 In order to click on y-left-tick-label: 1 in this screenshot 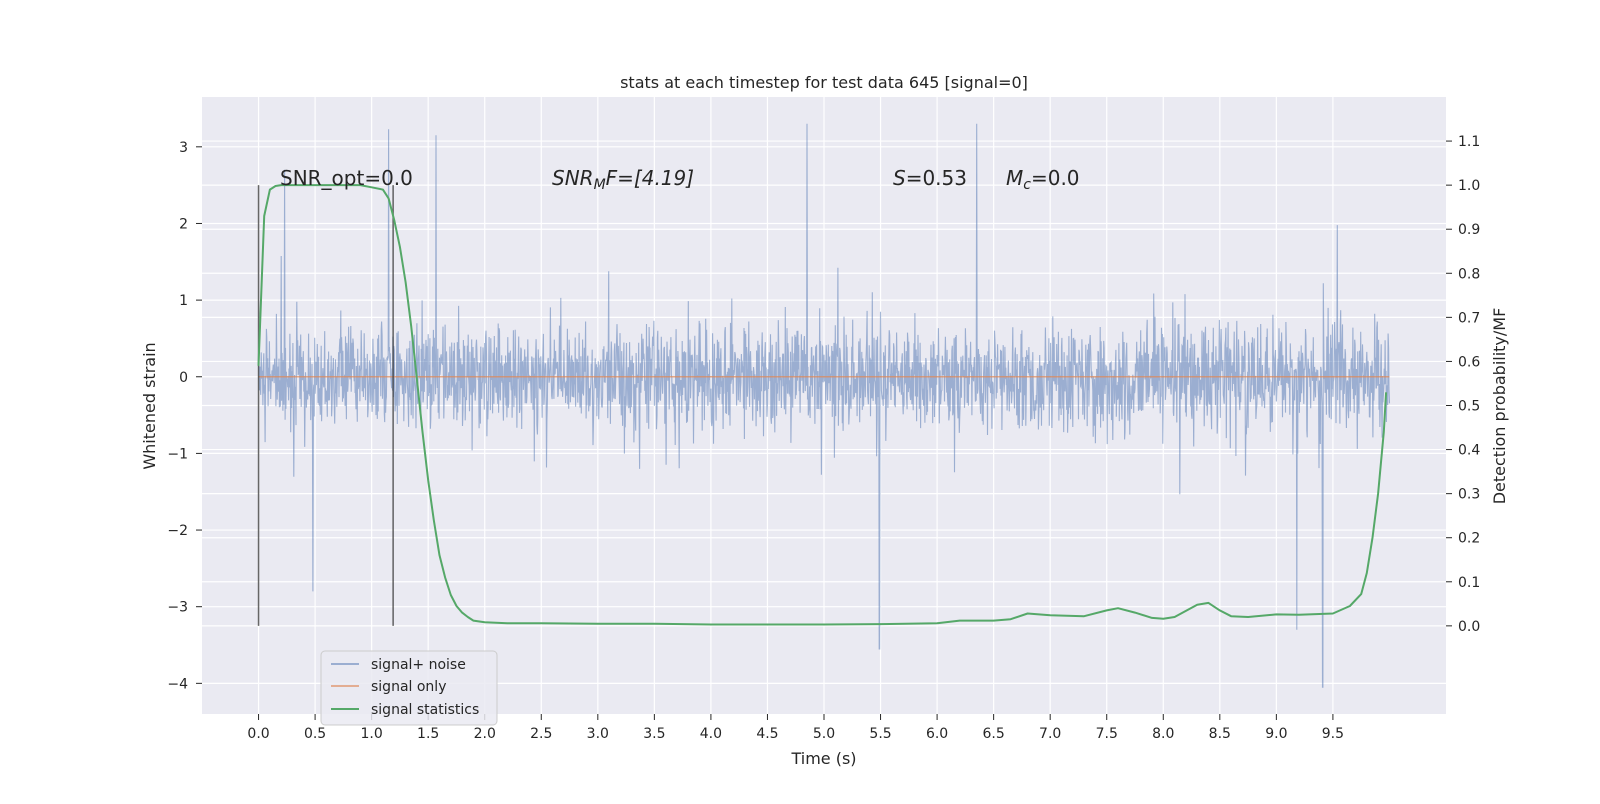, I will do `click(183, 301)`.